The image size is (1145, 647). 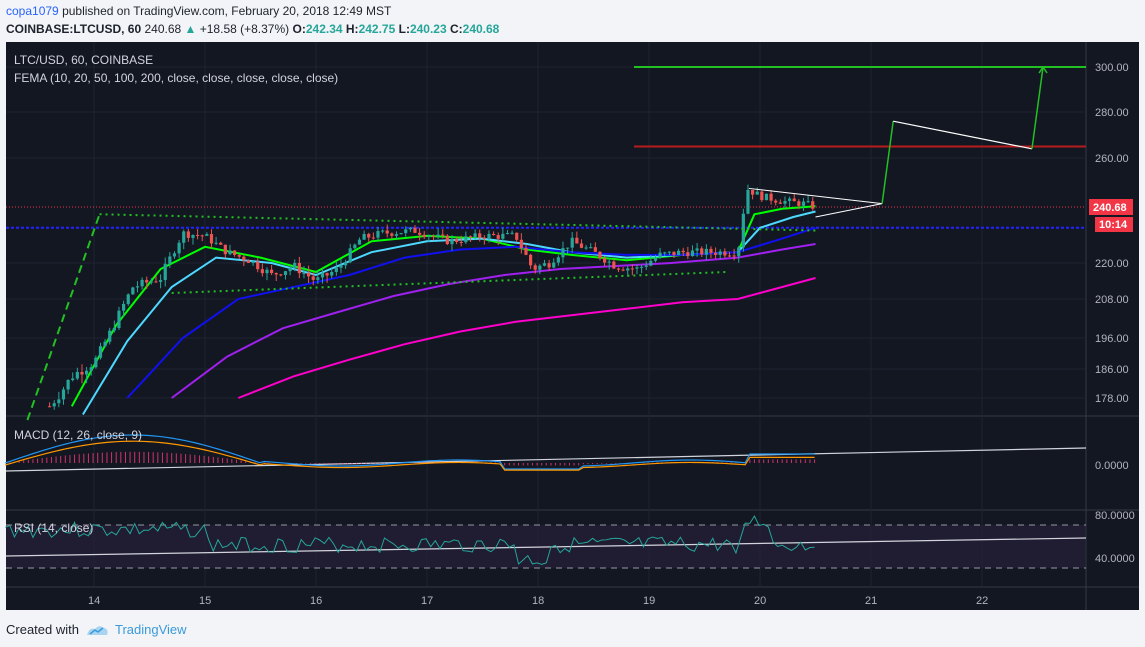 I want to click on macd-signal-line, so click(x=410, y=455).